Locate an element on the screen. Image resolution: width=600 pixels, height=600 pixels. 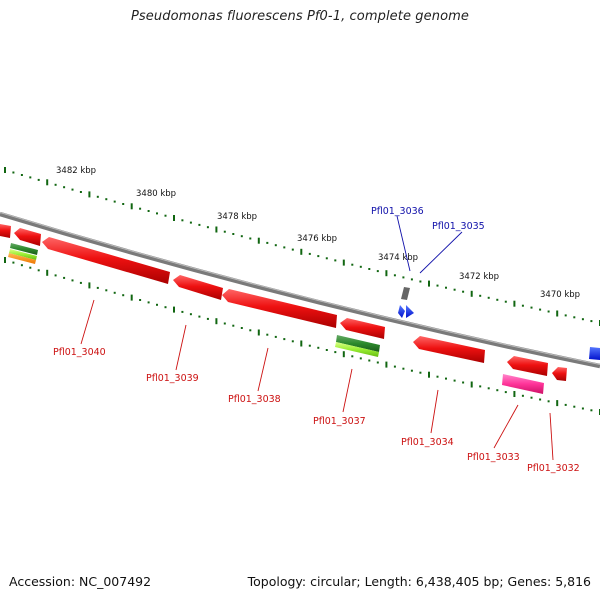
gene-label: Pfl01_3034 is located at coordinates (427, 442).